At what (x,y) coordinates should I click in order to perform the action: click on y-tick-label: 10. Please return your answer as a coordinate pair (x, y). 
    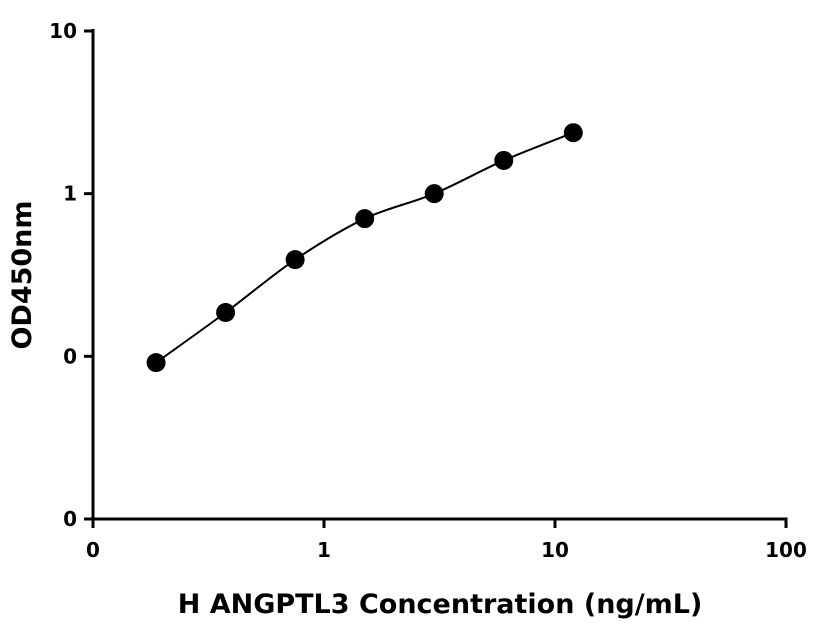
    Looking at the image, I should click on (63, 31).